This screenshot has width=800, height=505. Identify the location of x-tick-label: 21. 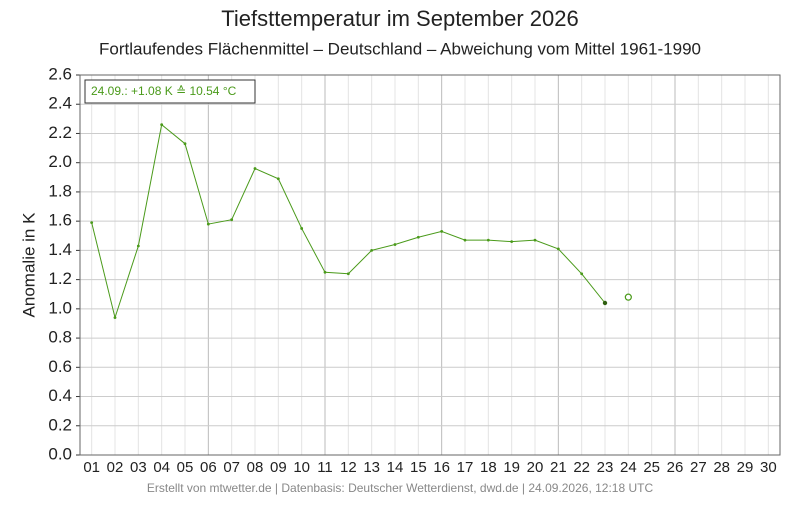
(558, 467).